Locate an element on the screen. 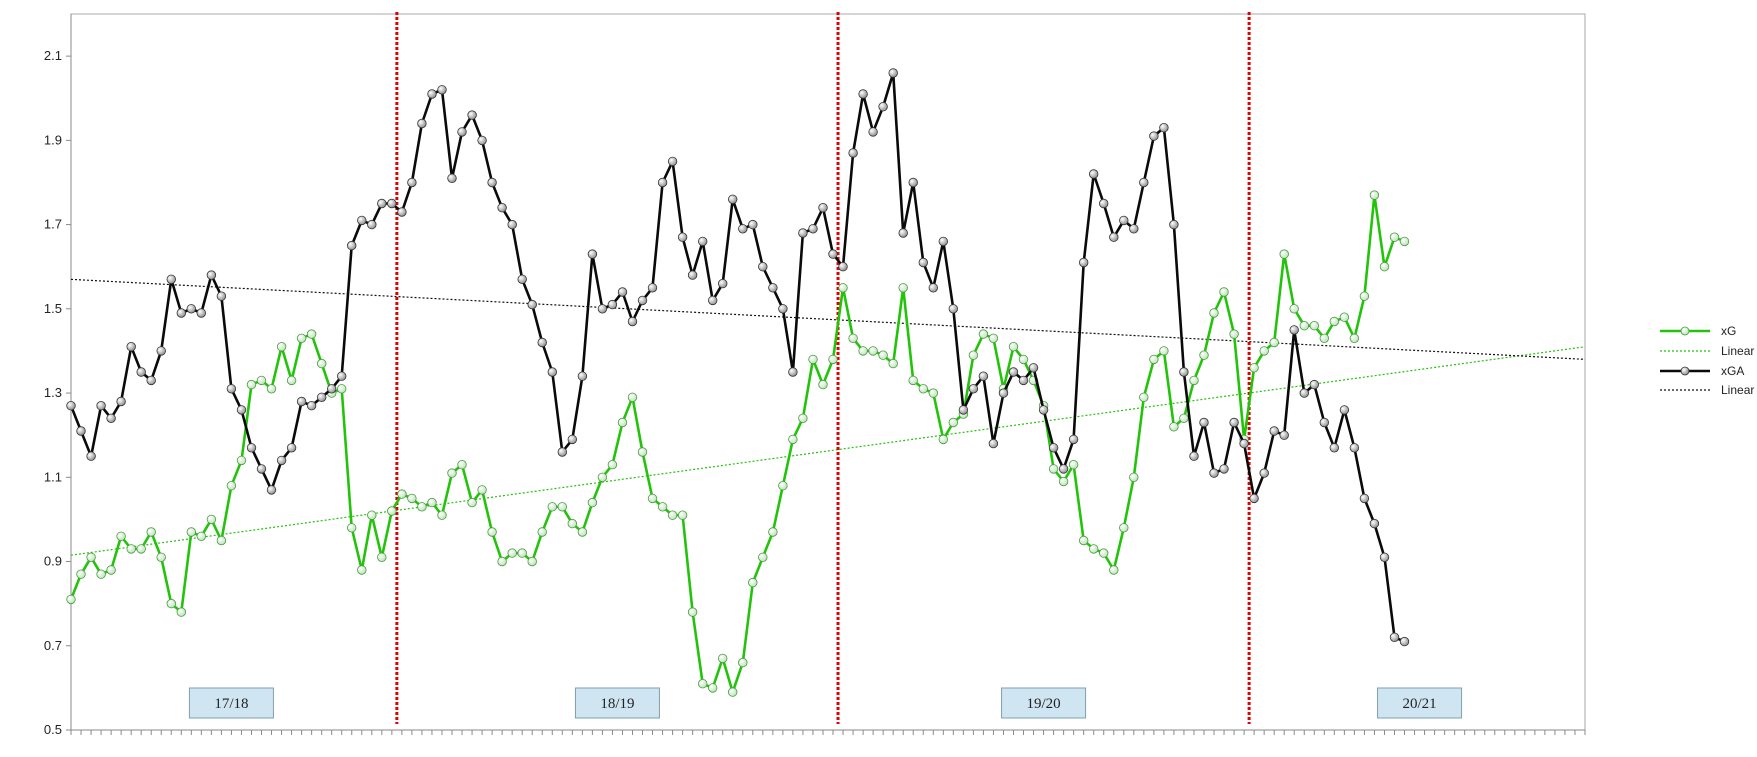 The height and width of the screenshot is (757, 1757). season-box: 20/21 is located at coordinates (1420, 703).